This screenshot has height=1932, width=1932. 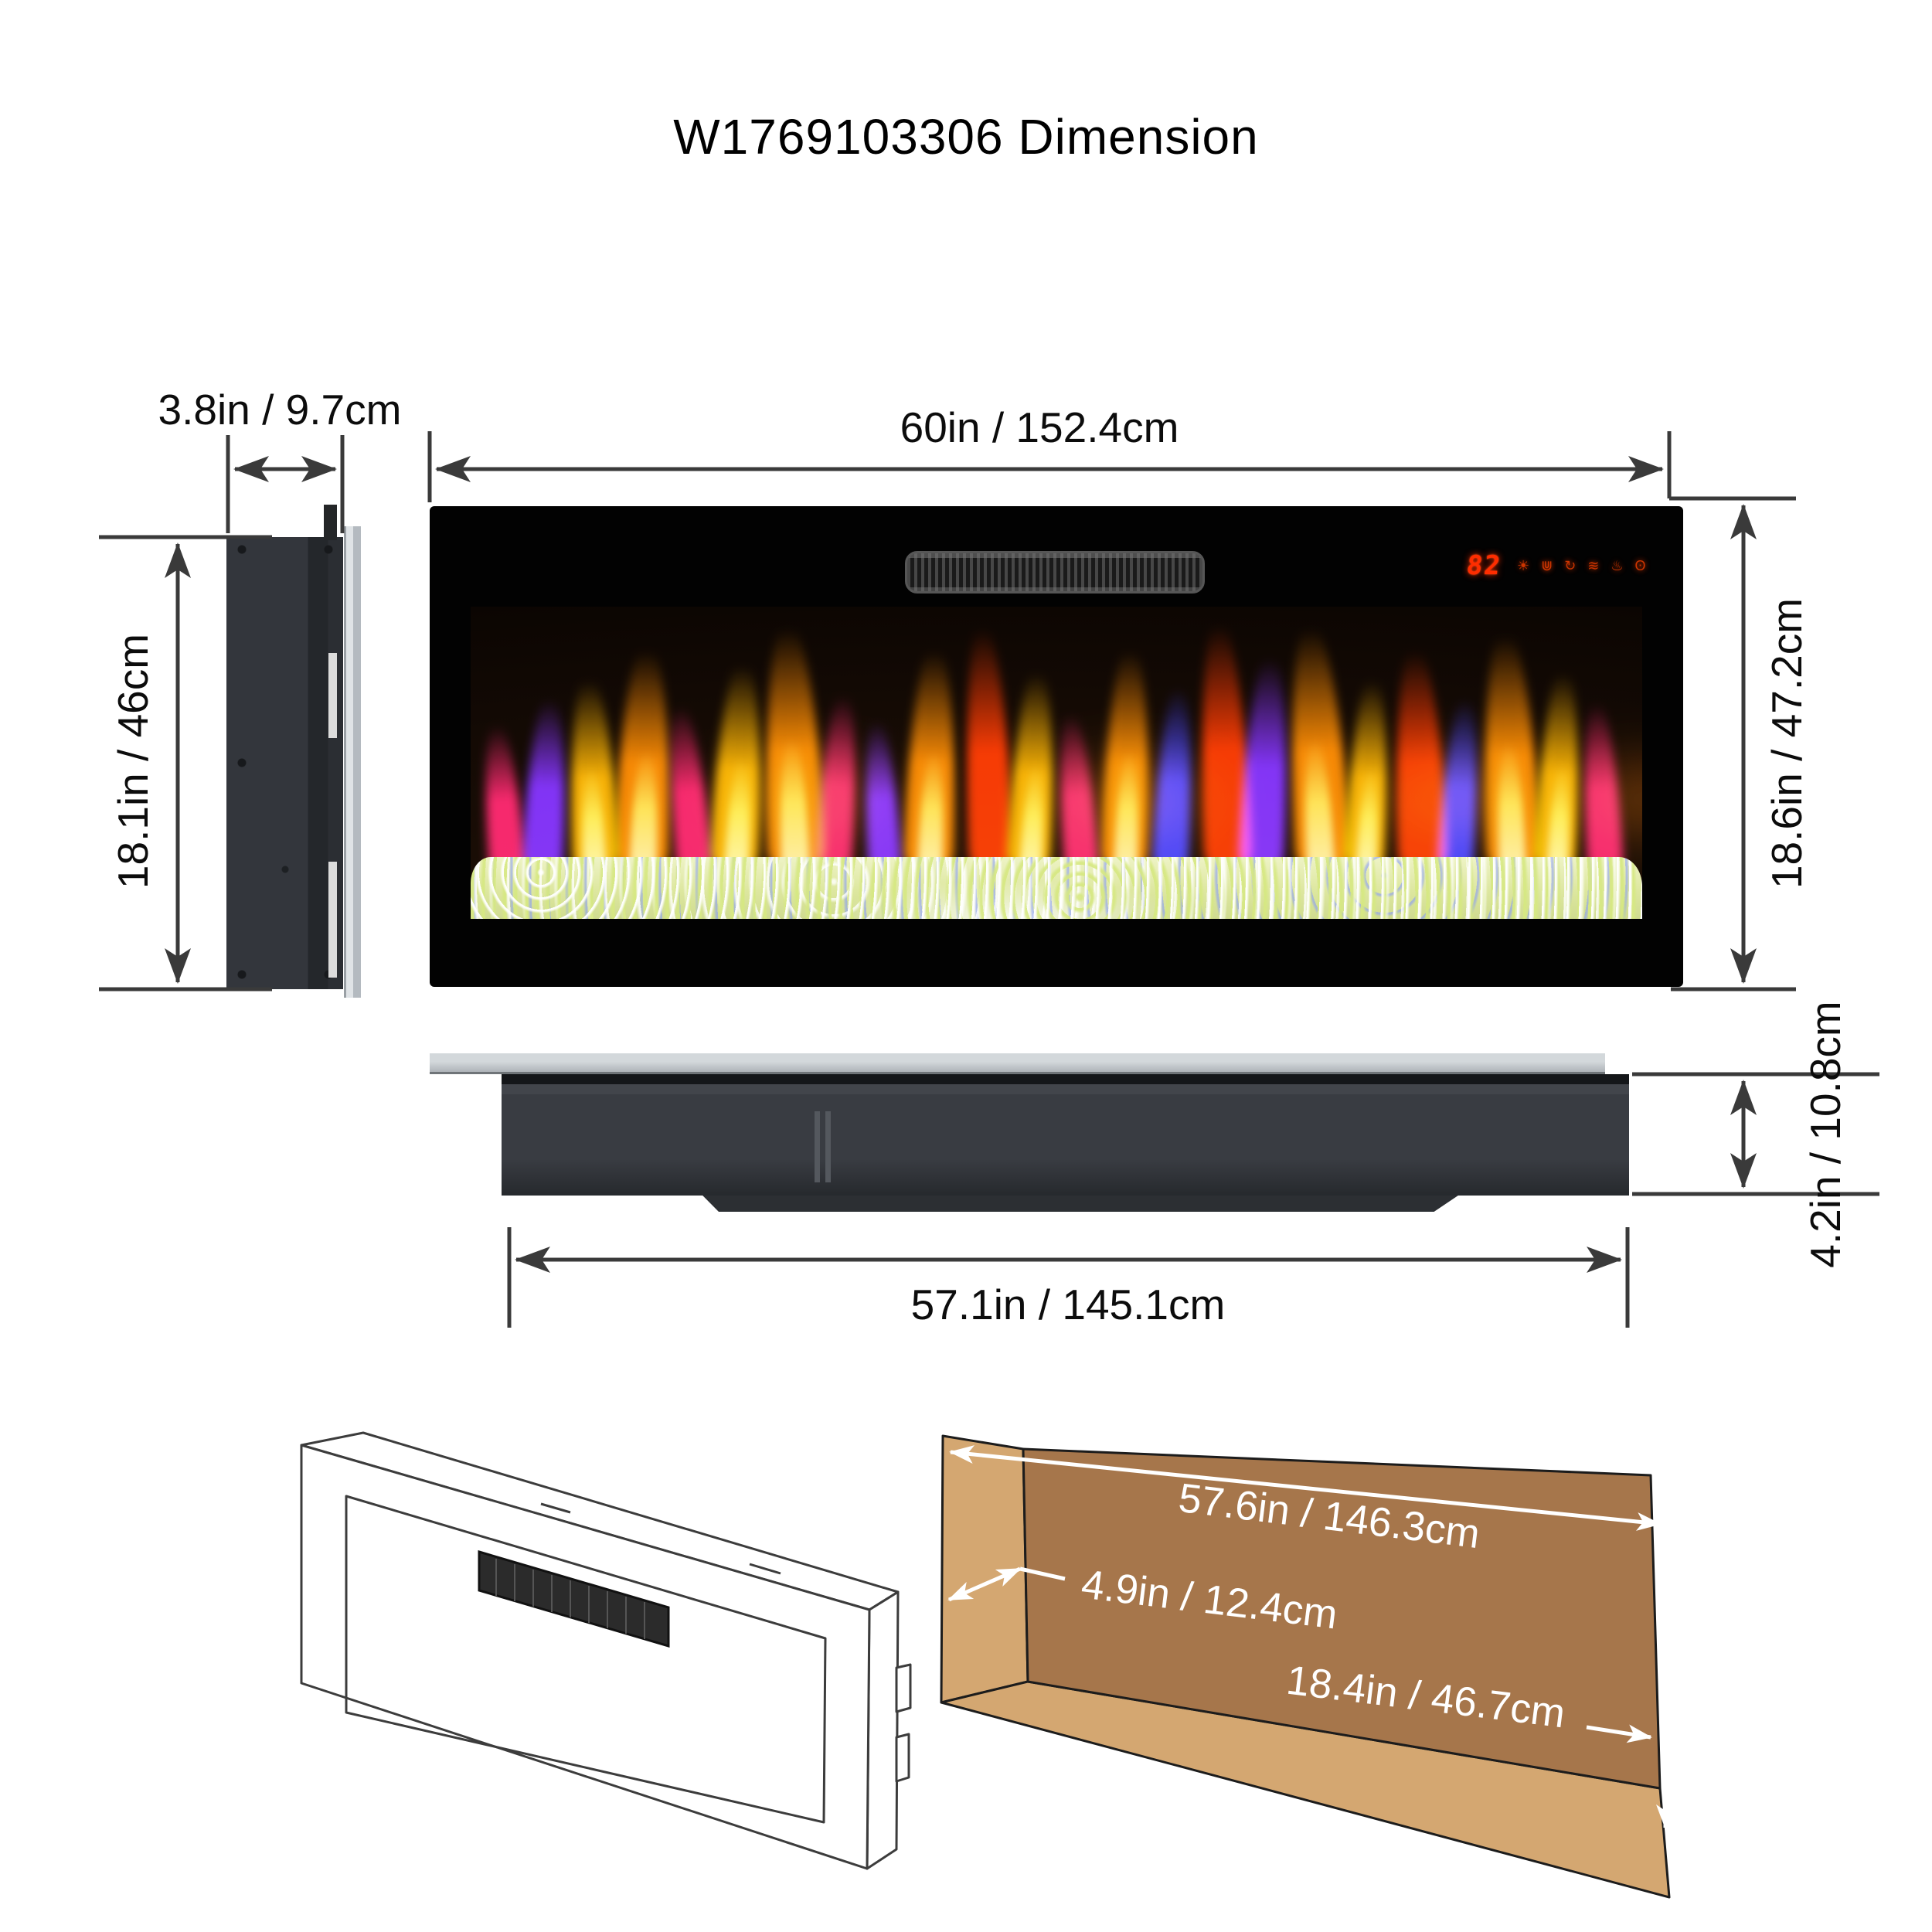 I want to click on label-front-width: 60in / 152.4cm, so click(x=1040, y=427).